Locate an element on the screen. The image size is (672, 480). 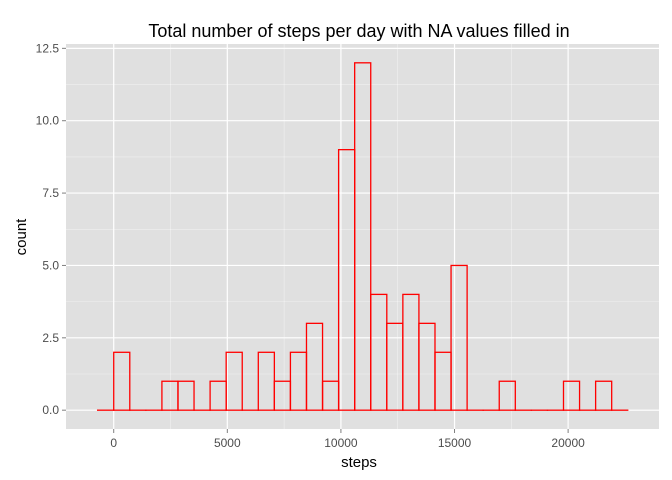
y-tick-label: 2.5 is located at coordinates (50, 338).